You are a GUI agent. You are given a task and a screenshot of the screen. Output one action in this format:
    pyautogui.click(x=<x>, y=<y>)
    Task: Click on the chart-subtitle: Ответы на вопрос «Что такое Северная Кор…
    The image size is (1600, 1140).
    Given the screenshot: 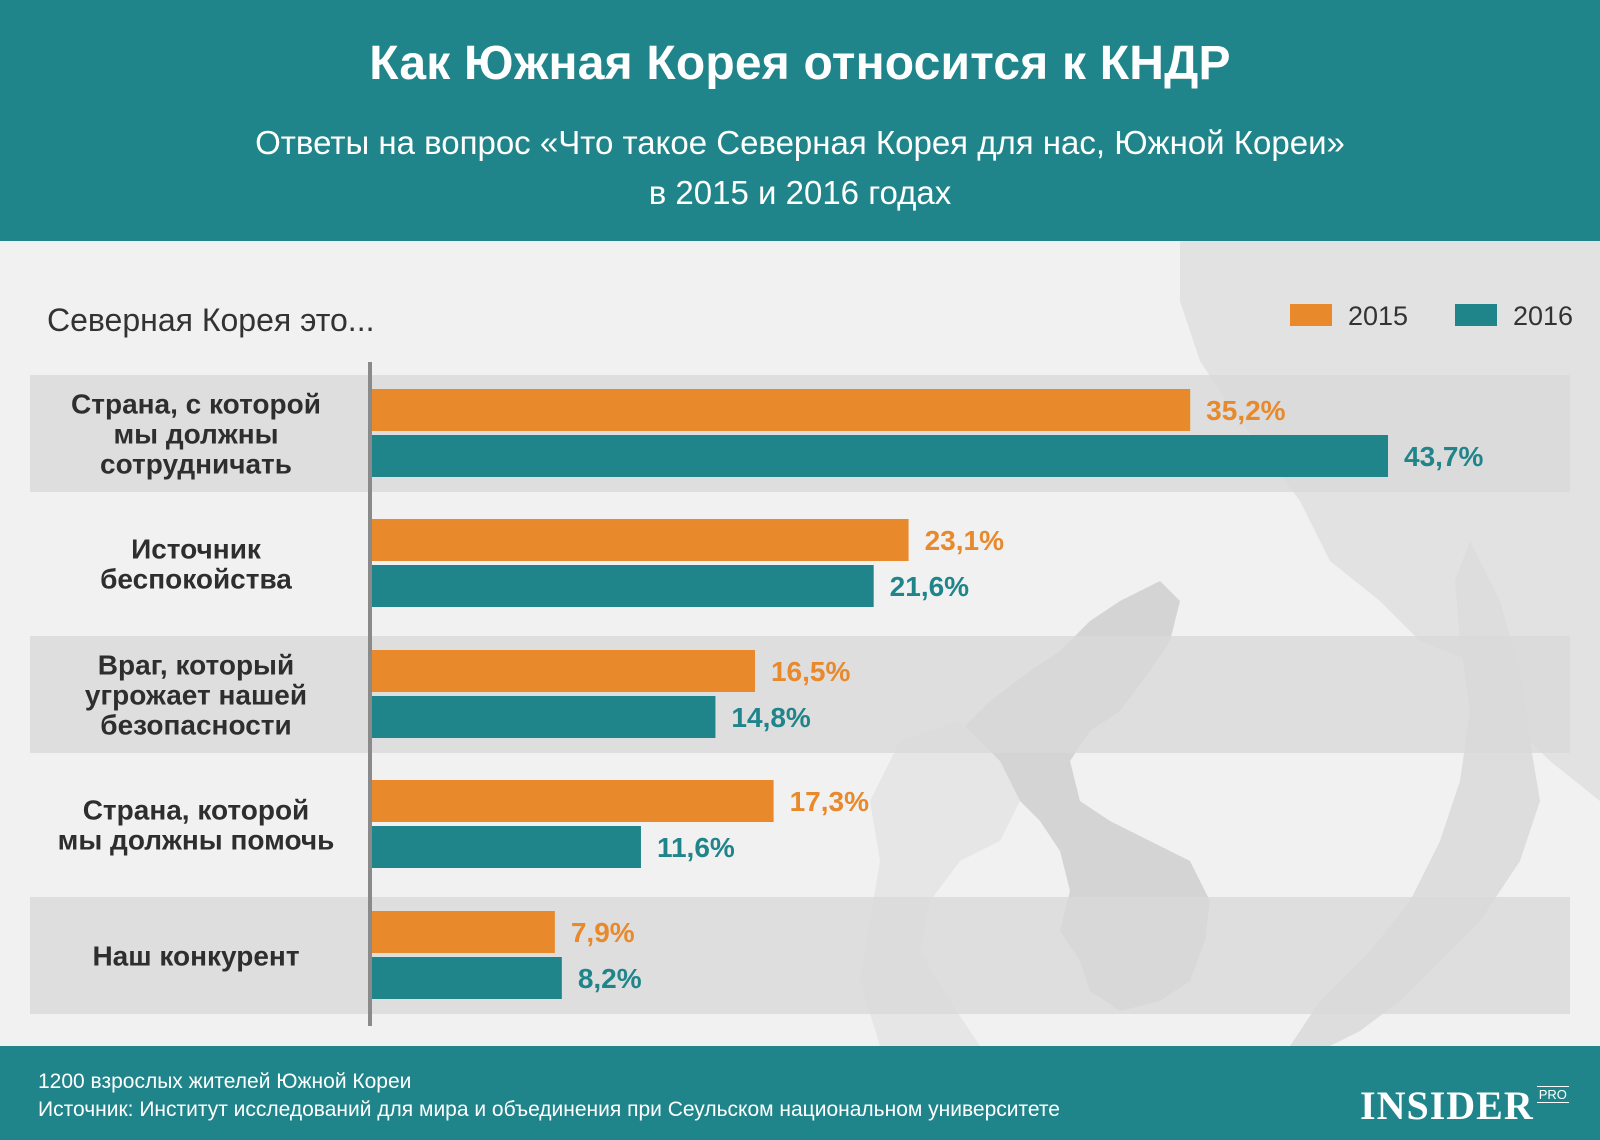 What is the action you would take?
    pyautogui.click(x=800, y=168)
    